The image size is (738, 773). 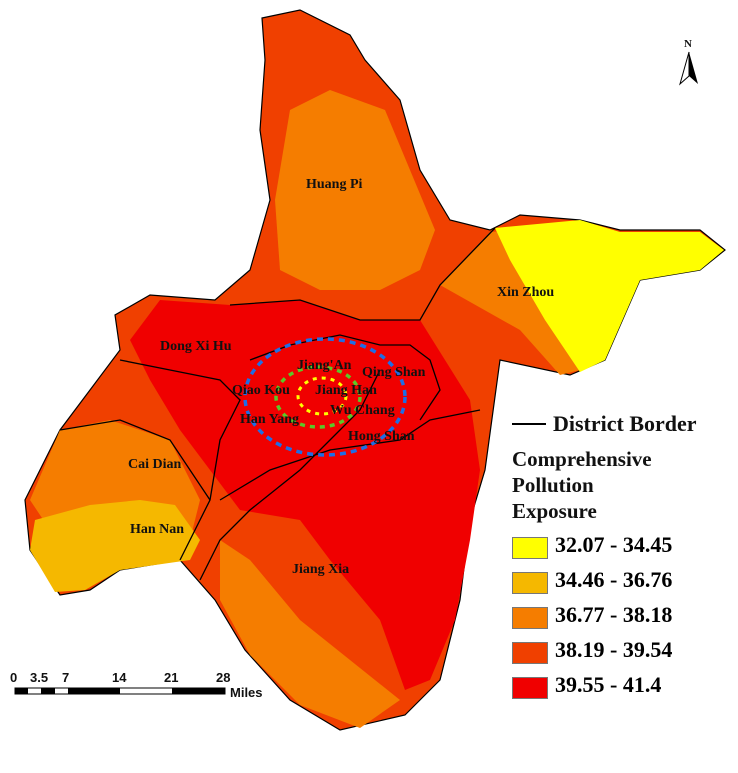 I want to click on label-han-yang: Han Yang, so click(x=269, y=419).